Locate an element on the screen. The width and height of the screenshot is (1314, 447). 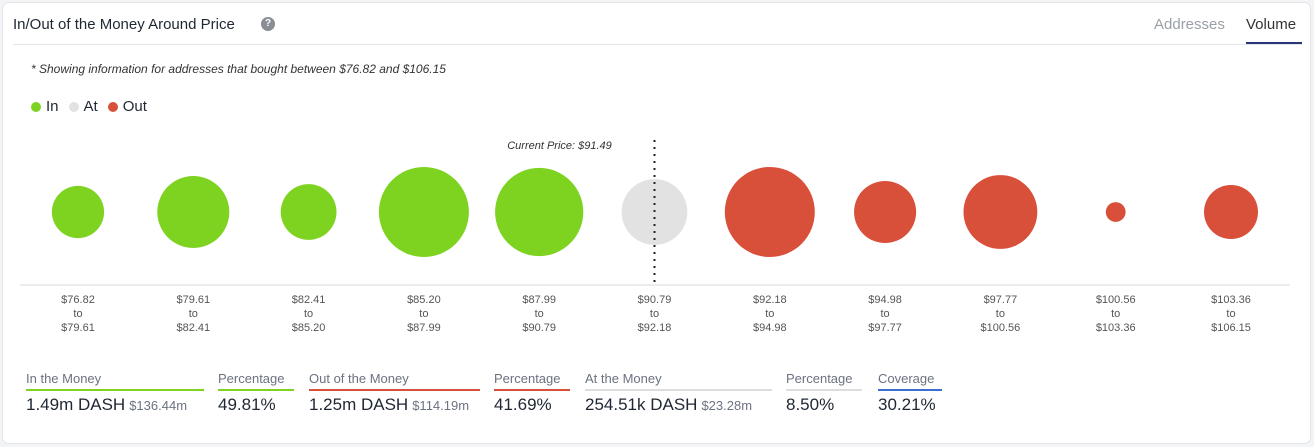
x-tick-label-from: $103.36 is located at coordinates (1231, 300).